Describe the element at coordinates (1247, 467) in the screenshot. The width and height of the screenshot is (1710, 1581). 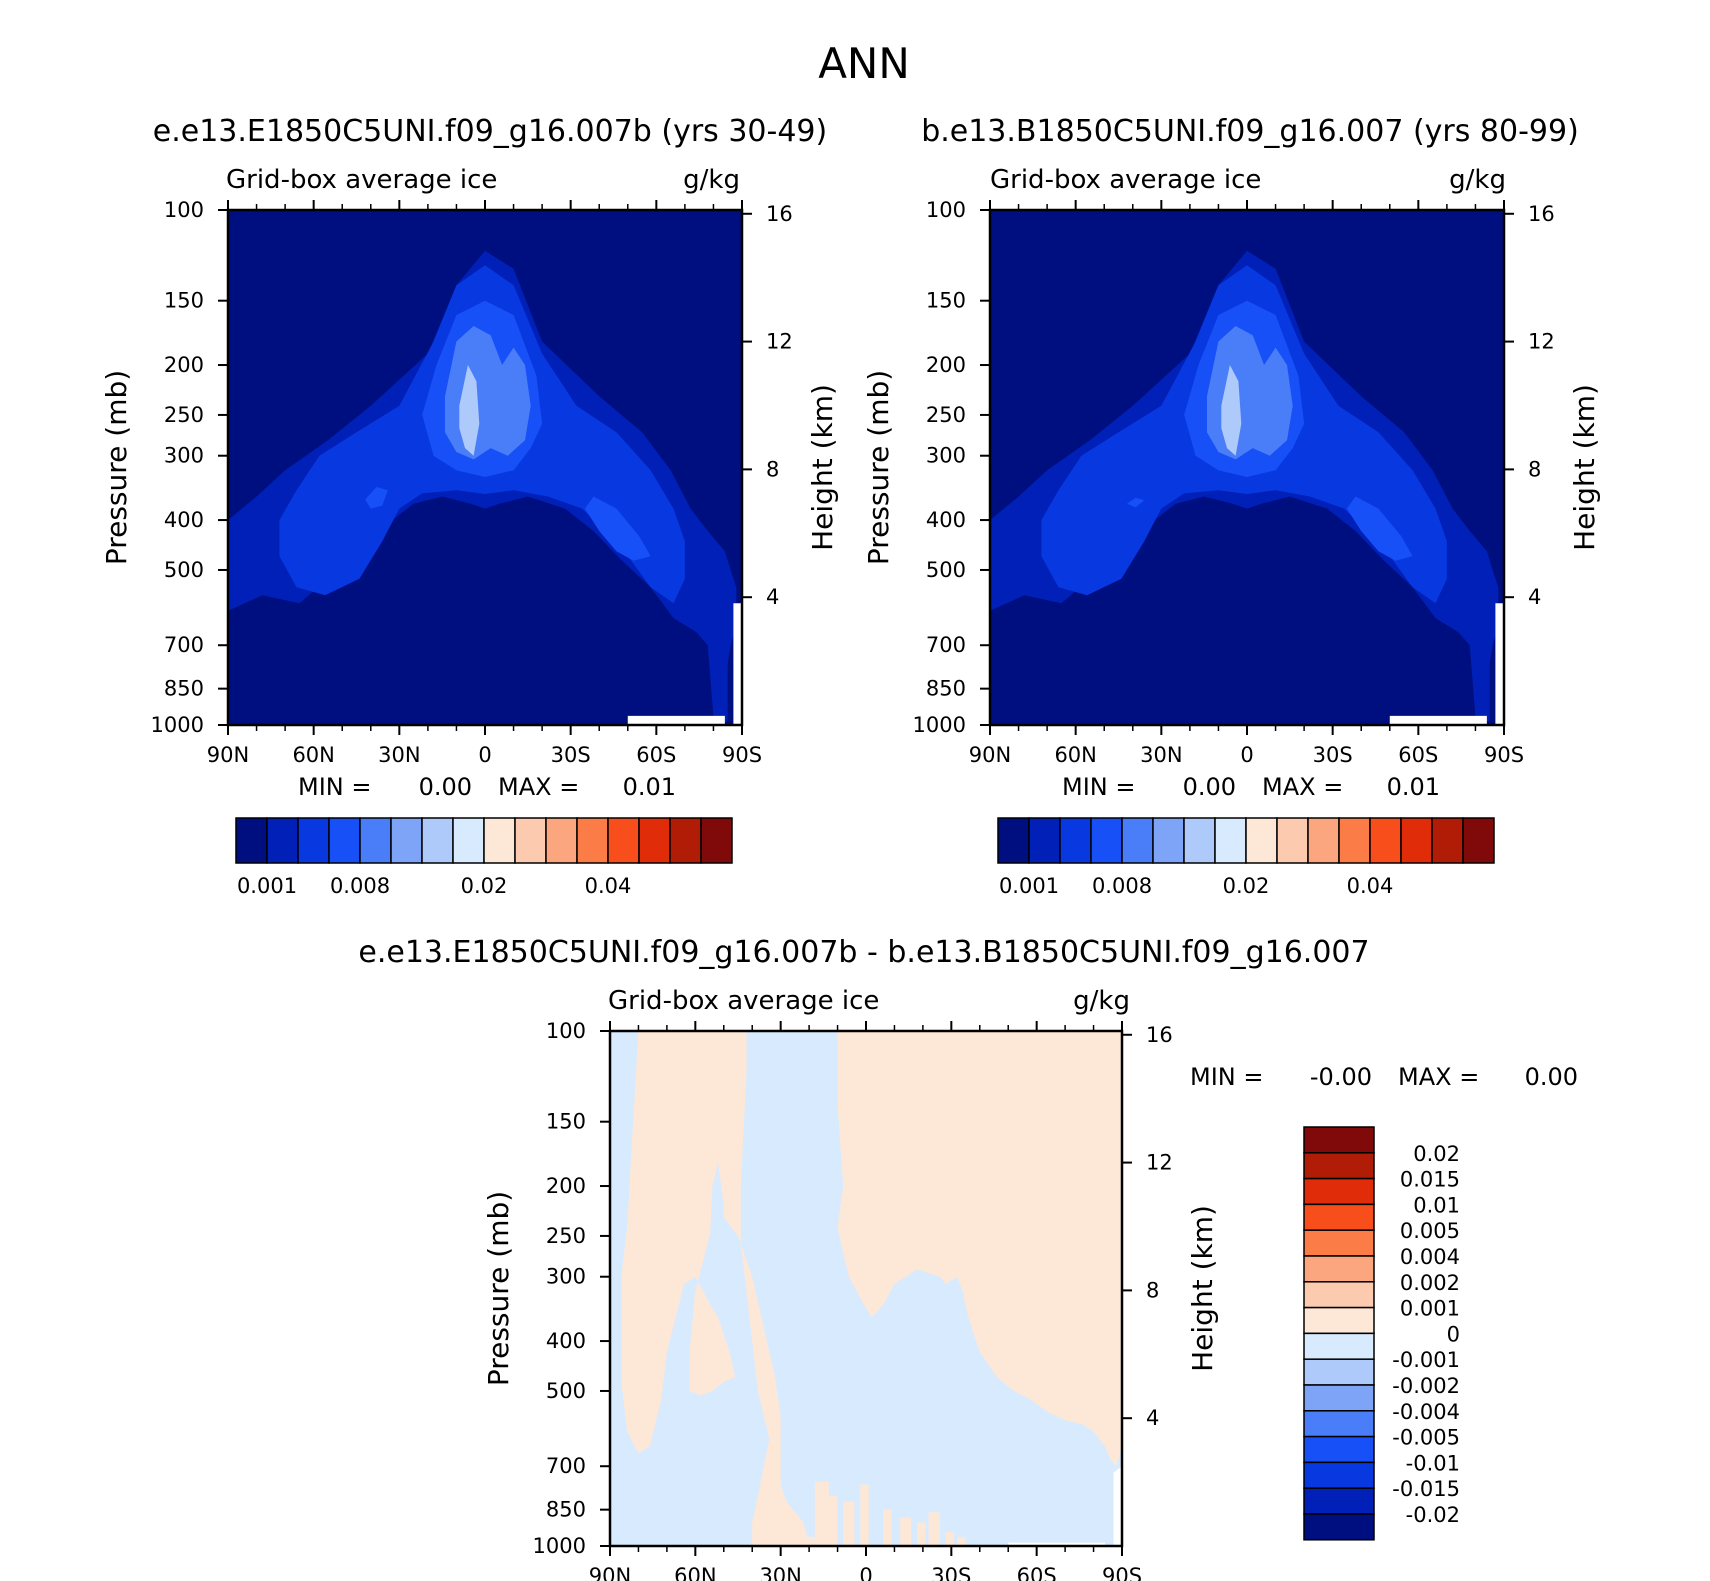
I see `contour-fill-group` at that location.